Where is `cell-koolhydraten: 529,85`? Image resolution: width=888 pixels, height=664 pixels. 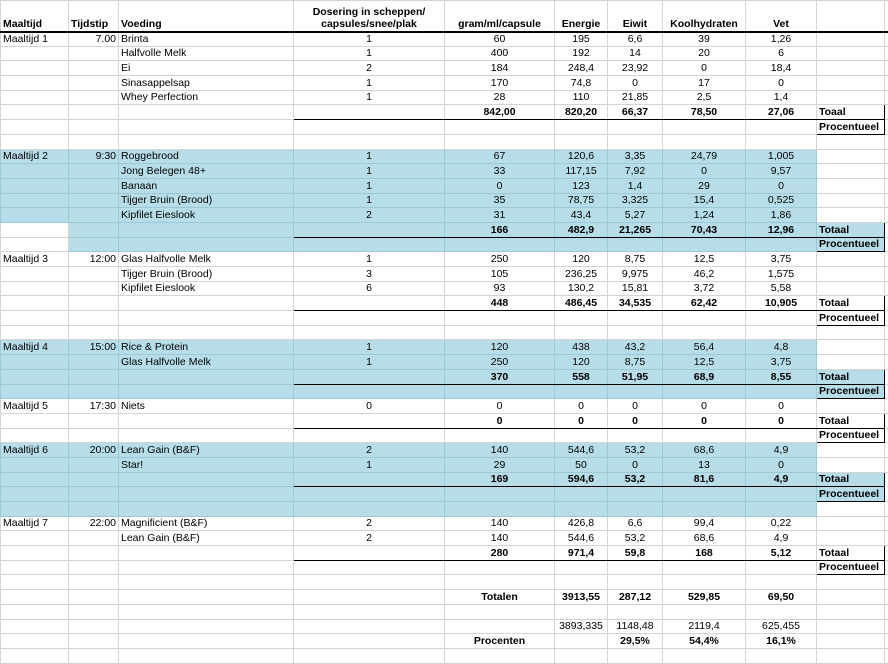 cell-koolhydraten: 529,85 is located at coordinates (704, 597).